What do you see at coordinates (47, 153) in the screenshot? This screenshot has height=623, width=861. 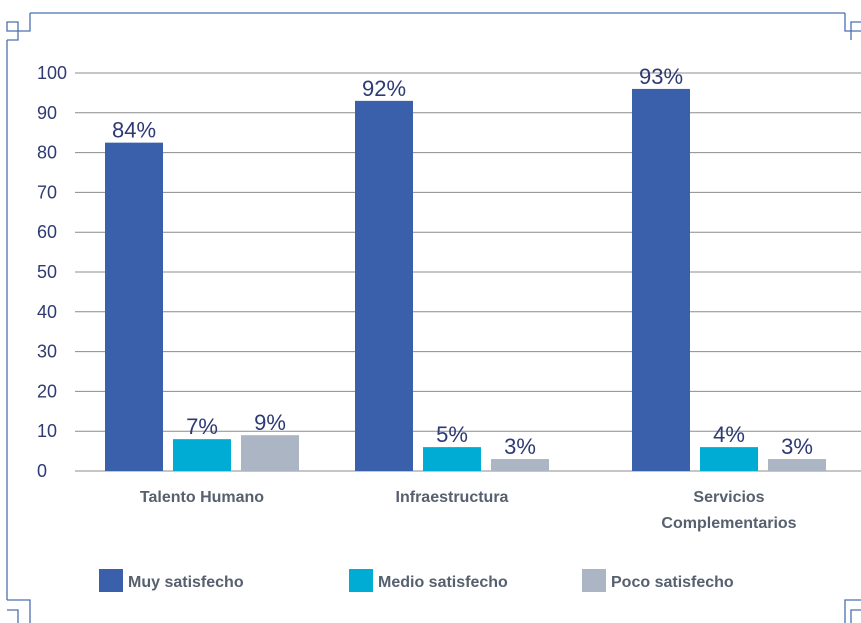 I see `y-tick-label: 80` at bounding box center [47, 153].